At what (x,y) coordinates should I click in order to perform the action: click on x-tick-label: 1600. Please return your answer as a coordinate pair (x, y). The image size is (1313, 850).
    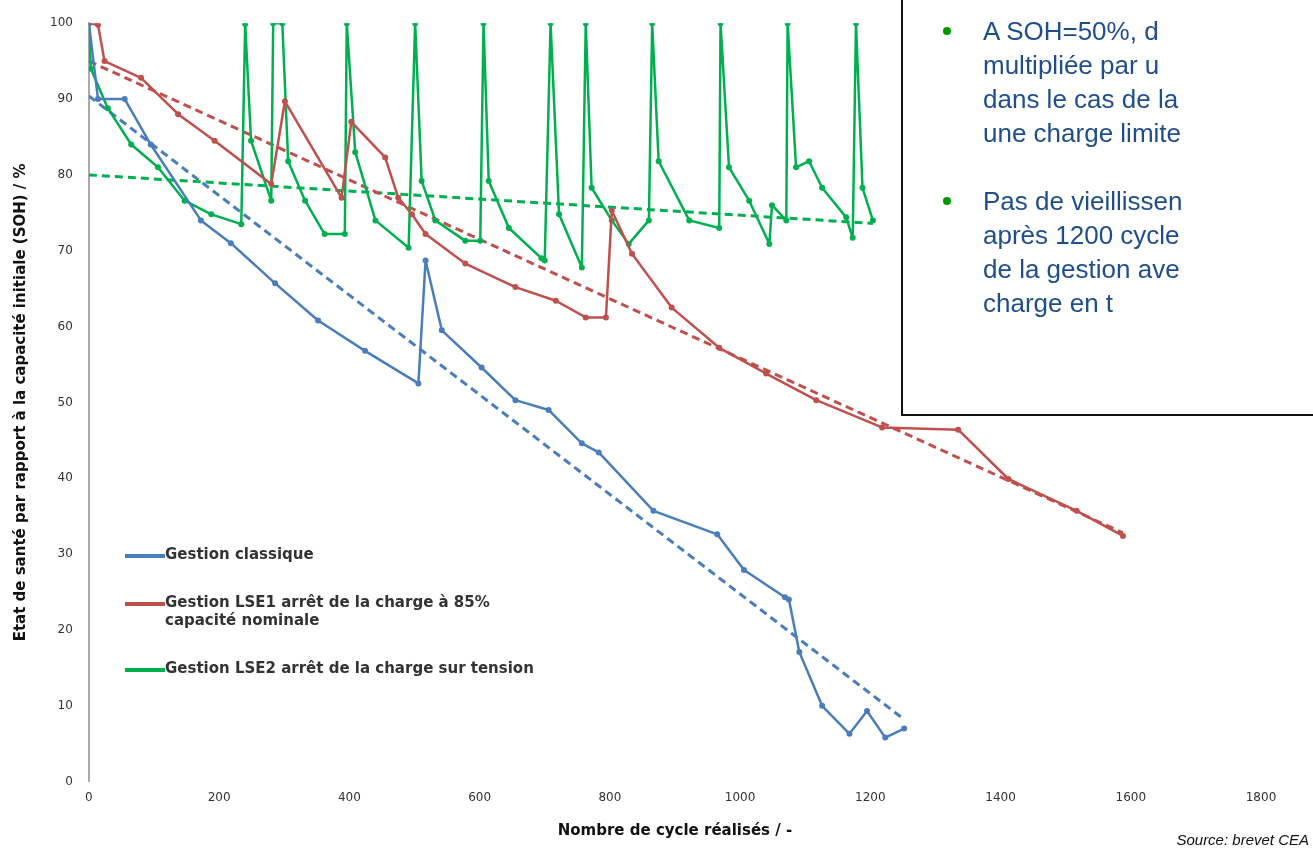
    Looking at the image, I should click on (1131, 796).